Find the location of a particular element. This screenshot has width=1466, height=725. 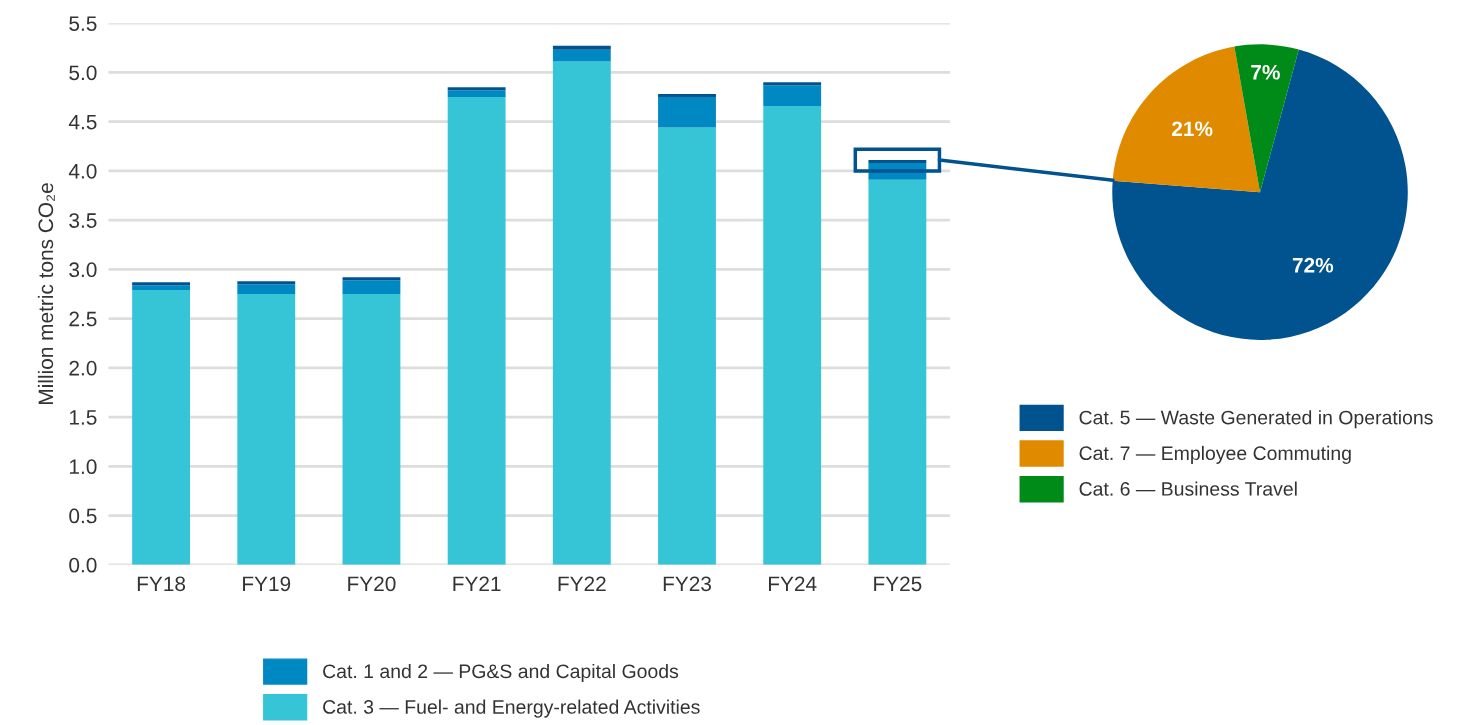

y-tick-label: 5.0 is located at coordinates (83, 73).